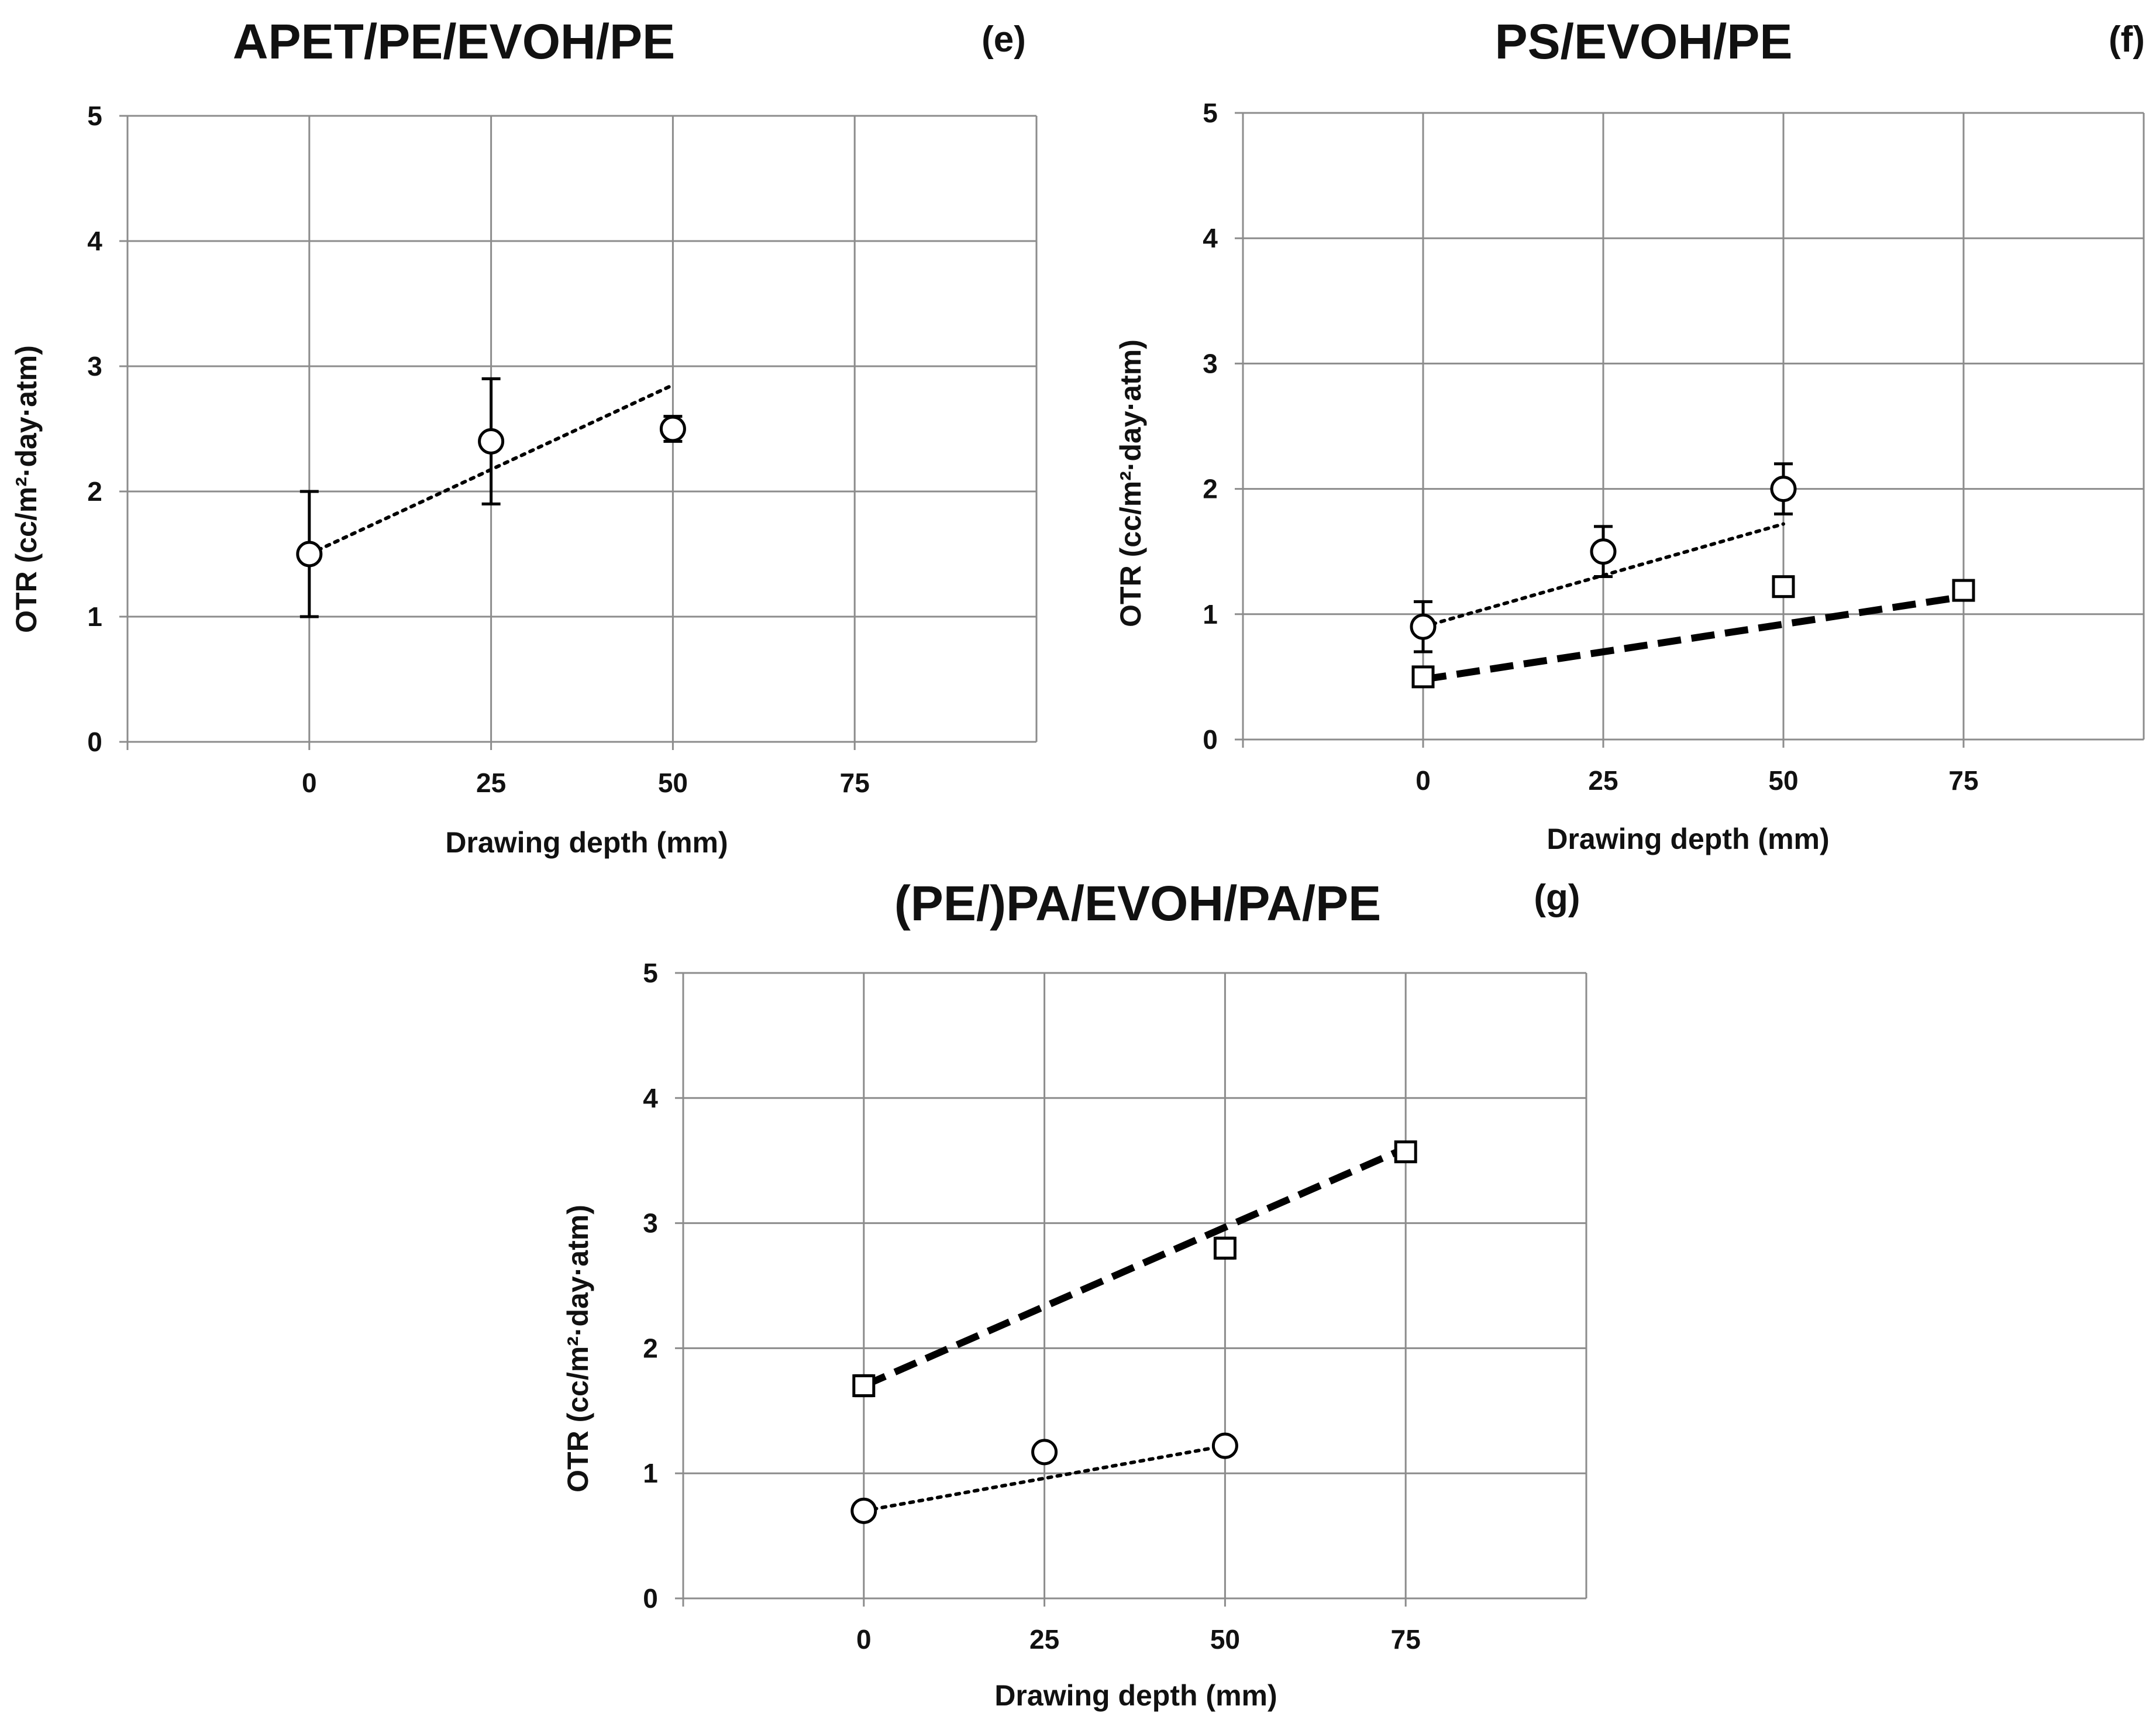  What do you see at coordinates (2127, 40) in the screenshot?
I see `panel-label: (f)` at bounding box center [2127, 40].